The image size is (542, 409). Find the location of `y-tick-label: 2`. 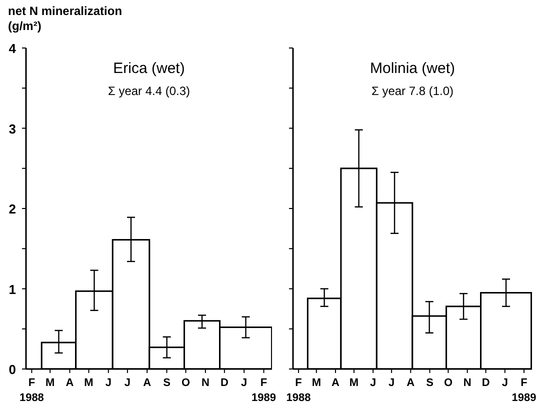

y-tick-label: 2 is located at coordinates (12, 209).